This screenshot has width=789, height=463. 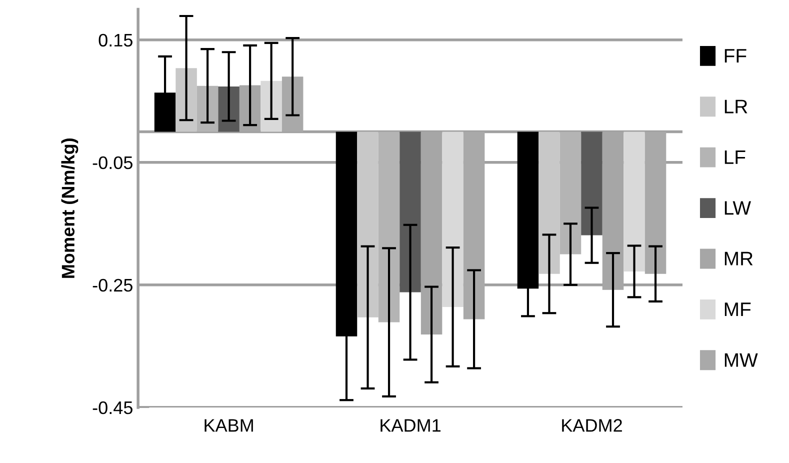 What do you see at coordinates (112, 285) in the screenshot?
I see `y-tick-label: -0.25` at bounding box center [112, 285].